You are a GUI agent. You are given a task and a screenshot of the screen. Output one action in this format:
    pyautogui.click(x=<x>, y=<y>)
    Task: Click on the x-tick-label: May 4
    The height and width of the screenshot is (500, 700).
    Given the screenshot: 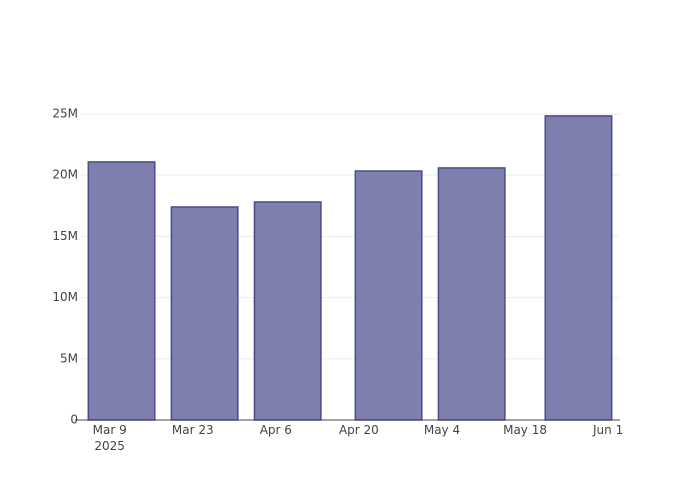 What is the action you would take?
    pyautogui.click(x=442, y=430)
    